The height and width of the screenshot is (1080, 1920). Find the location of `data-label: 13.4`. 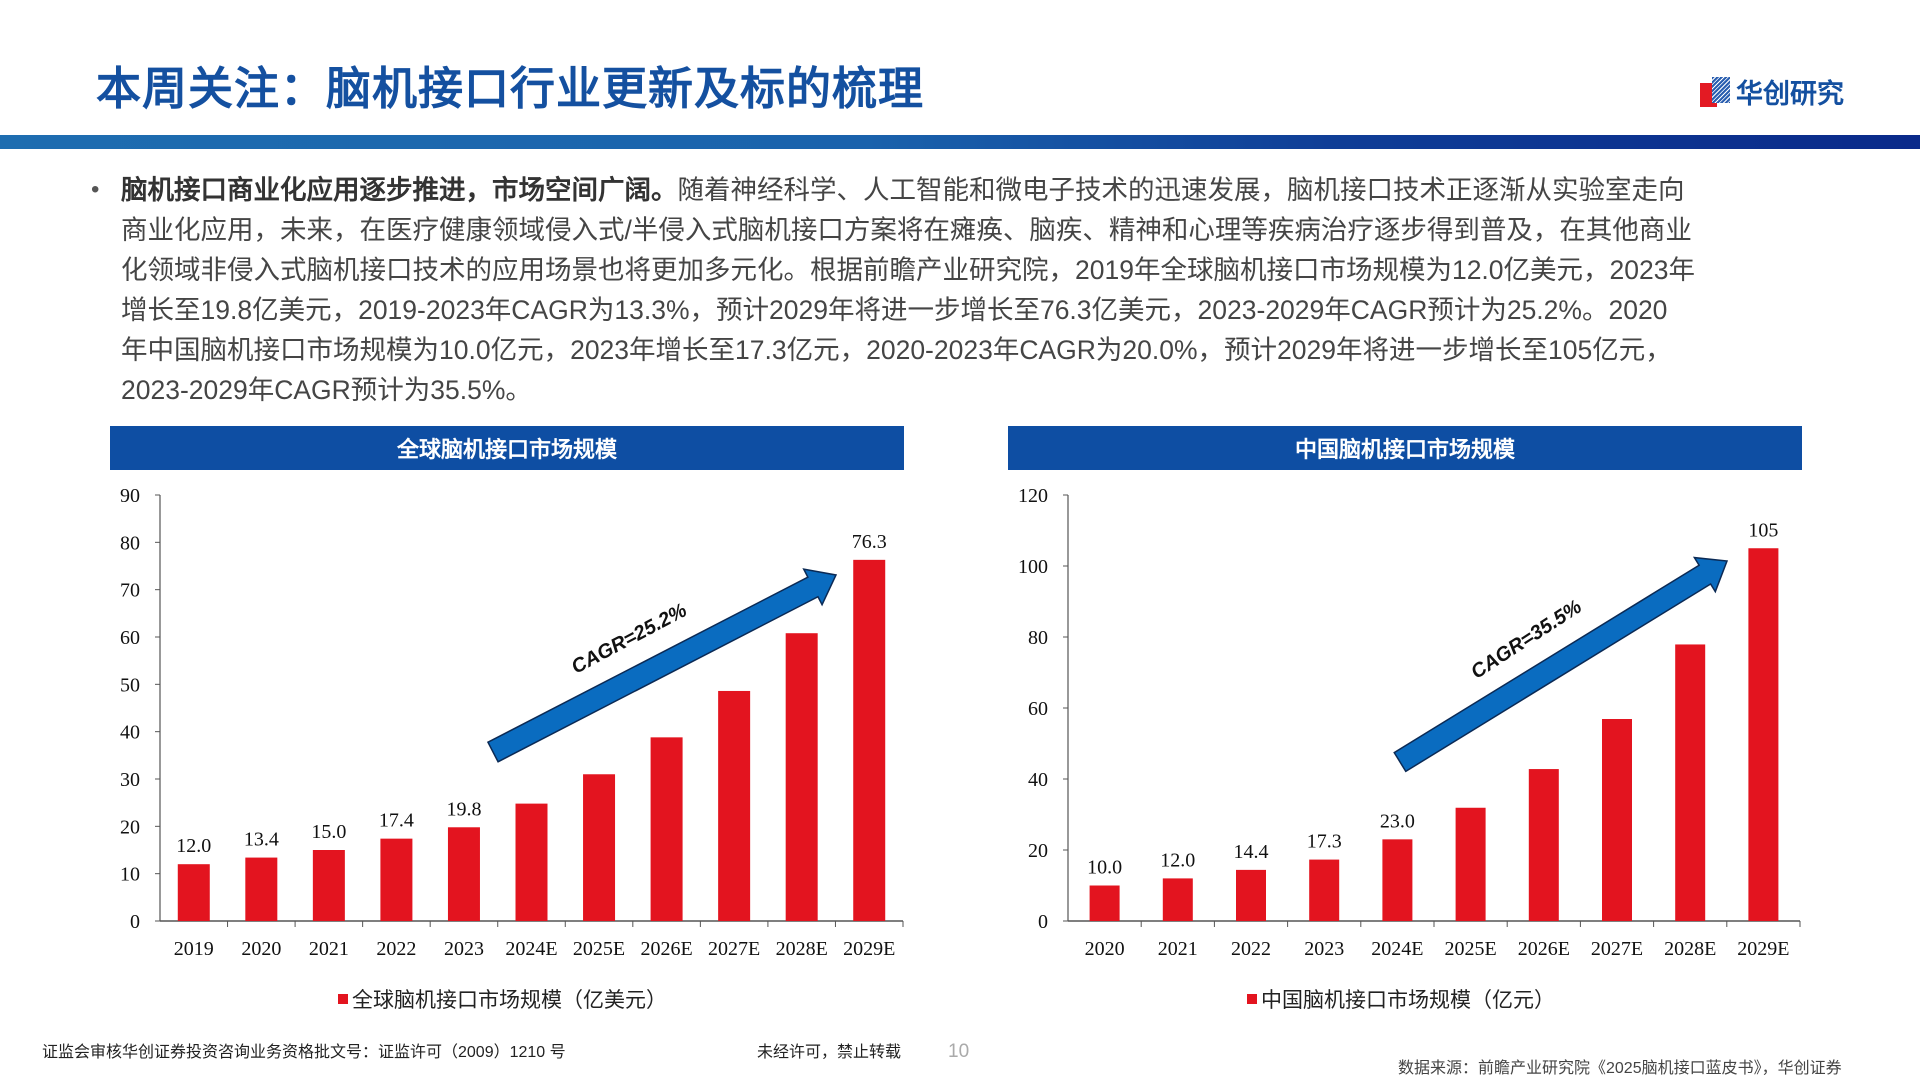

data-label: 13.4 is located at coordinates (261, 840).